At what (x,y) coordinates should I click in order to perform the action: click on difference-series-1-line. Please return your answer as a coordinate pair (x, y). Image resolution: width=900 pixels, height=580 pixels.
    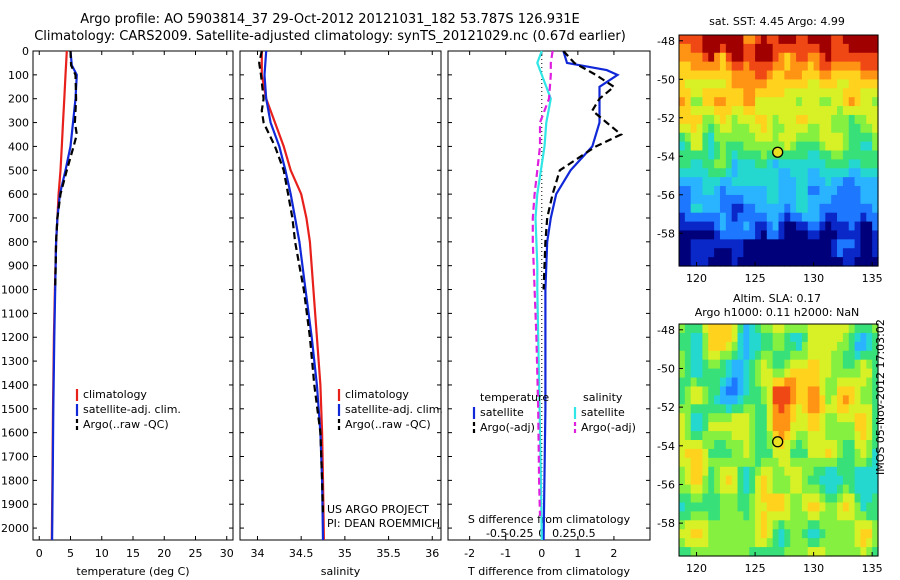
    Looking at the image, I should click on (583, 170).